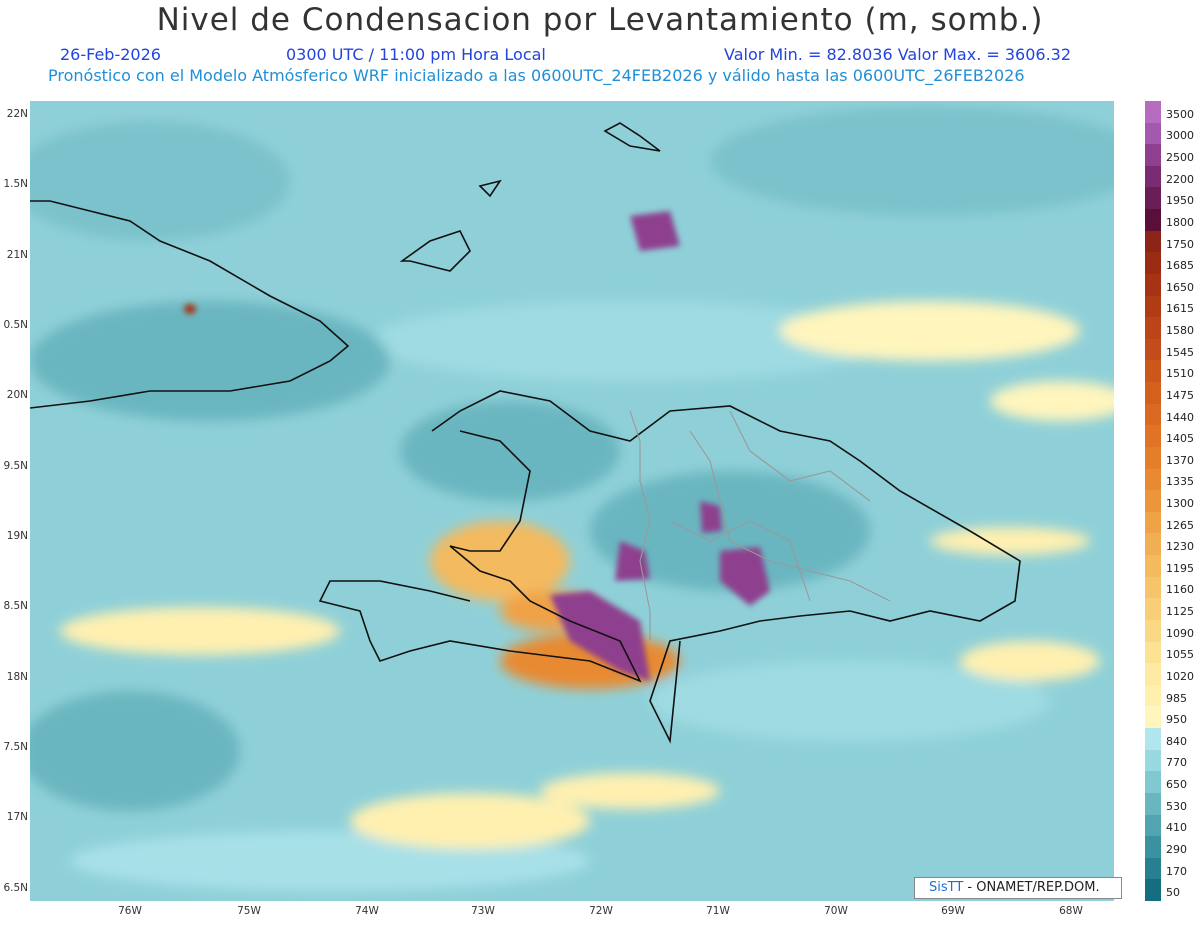 This screenshot has width=1200, height=927. Describe the element at coordinates (946, 887) in the screenshot. I see `credit-logo-text: SisTT` at that location.